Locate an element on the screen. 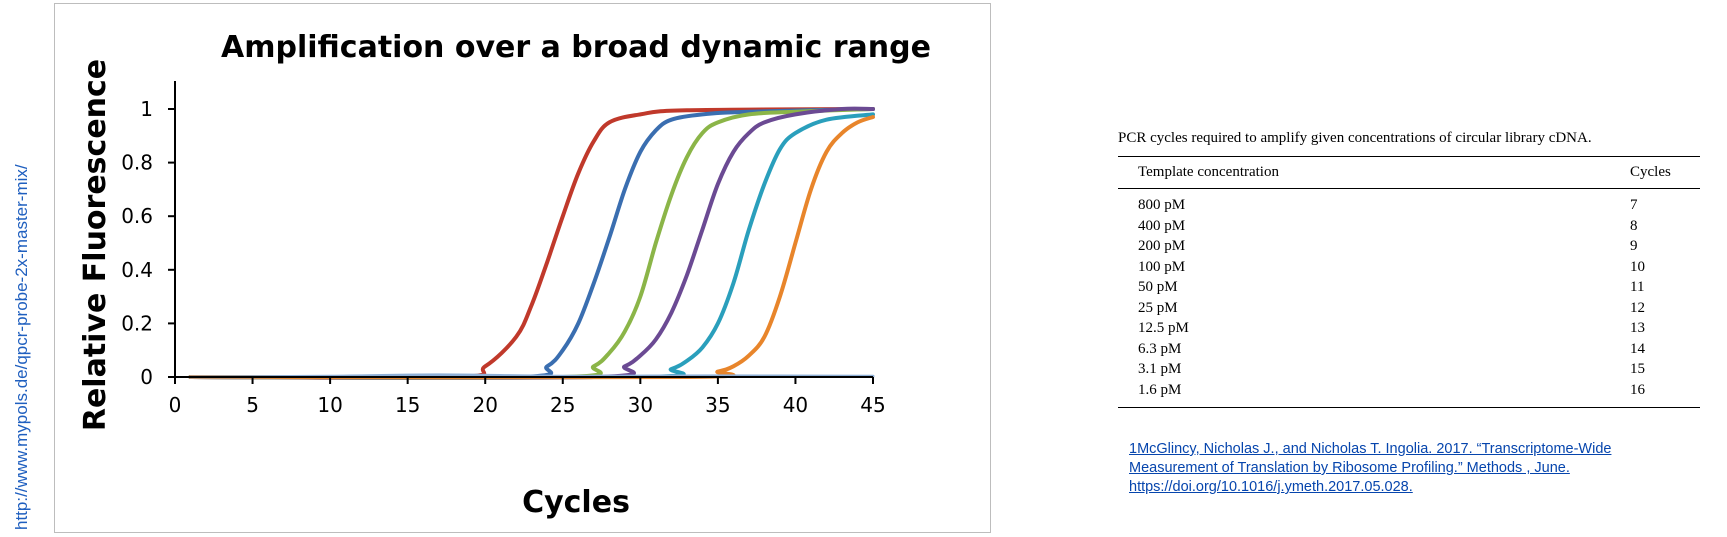  x-tick-label: 5 is located at coordinates (252, 405).